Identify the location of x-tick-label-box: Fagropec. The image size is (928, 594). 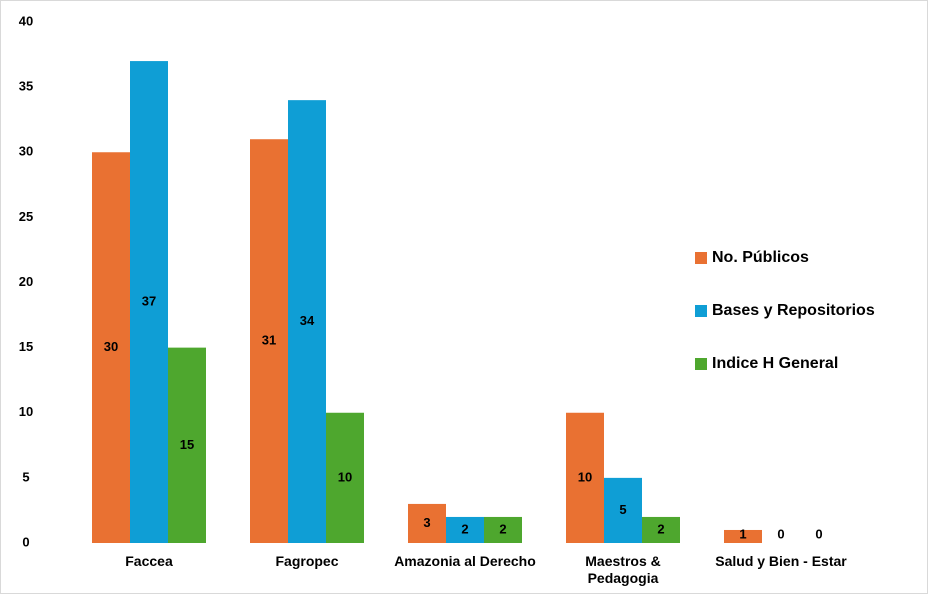
(307, 561).